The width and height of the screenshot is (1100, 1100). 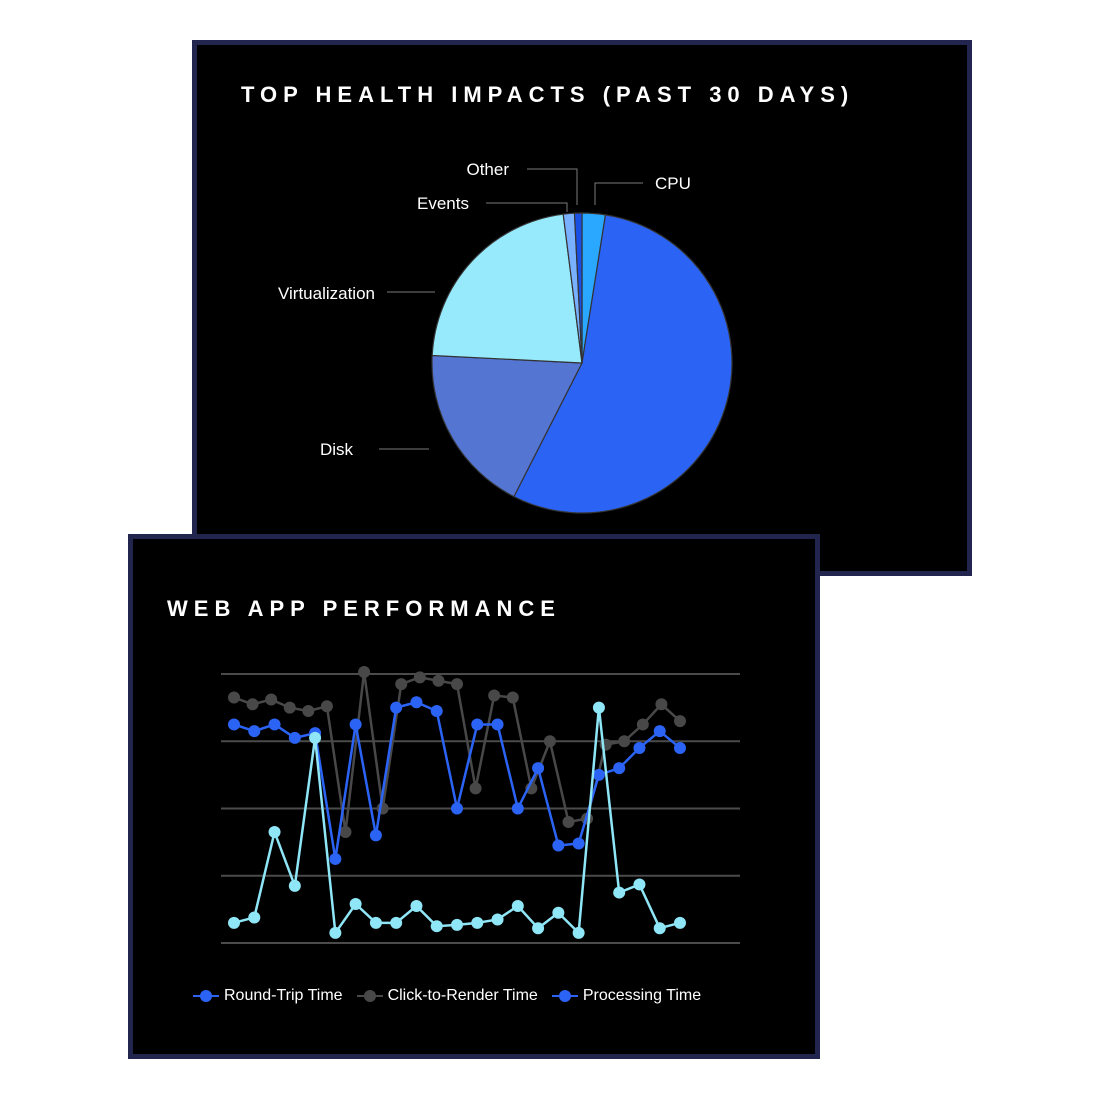 I want to click on legend-item-processing: Processing Time, so click(x=626, y=996).